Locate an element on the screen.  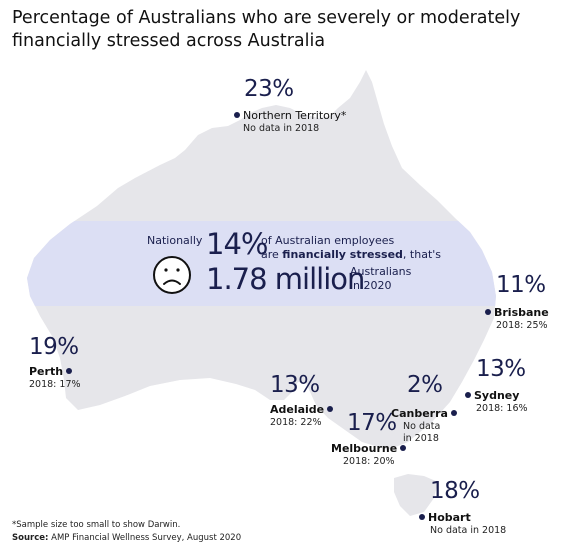
region-percent: 18% is located at coordinates (455, 491).